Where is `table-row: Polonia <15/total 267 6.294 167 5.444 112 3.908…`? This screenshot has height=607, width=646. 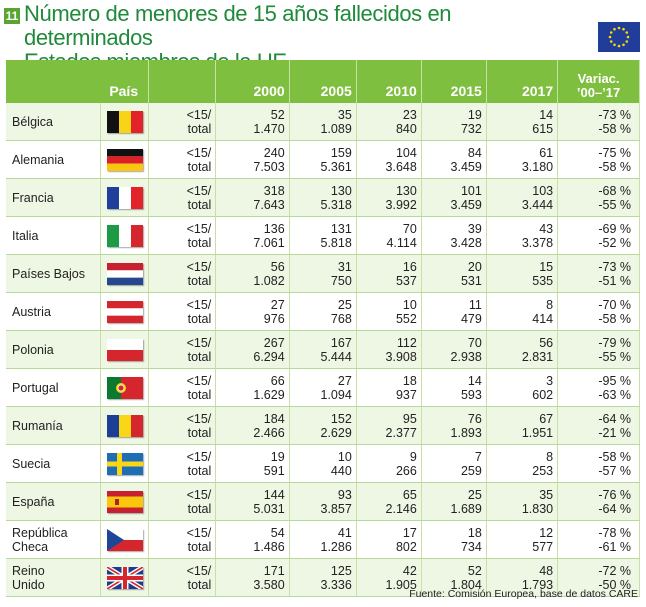
table-row: Polonia <15/total 267 6.294 167 5.444 112 3.908… is located at coordinates (323, 349).